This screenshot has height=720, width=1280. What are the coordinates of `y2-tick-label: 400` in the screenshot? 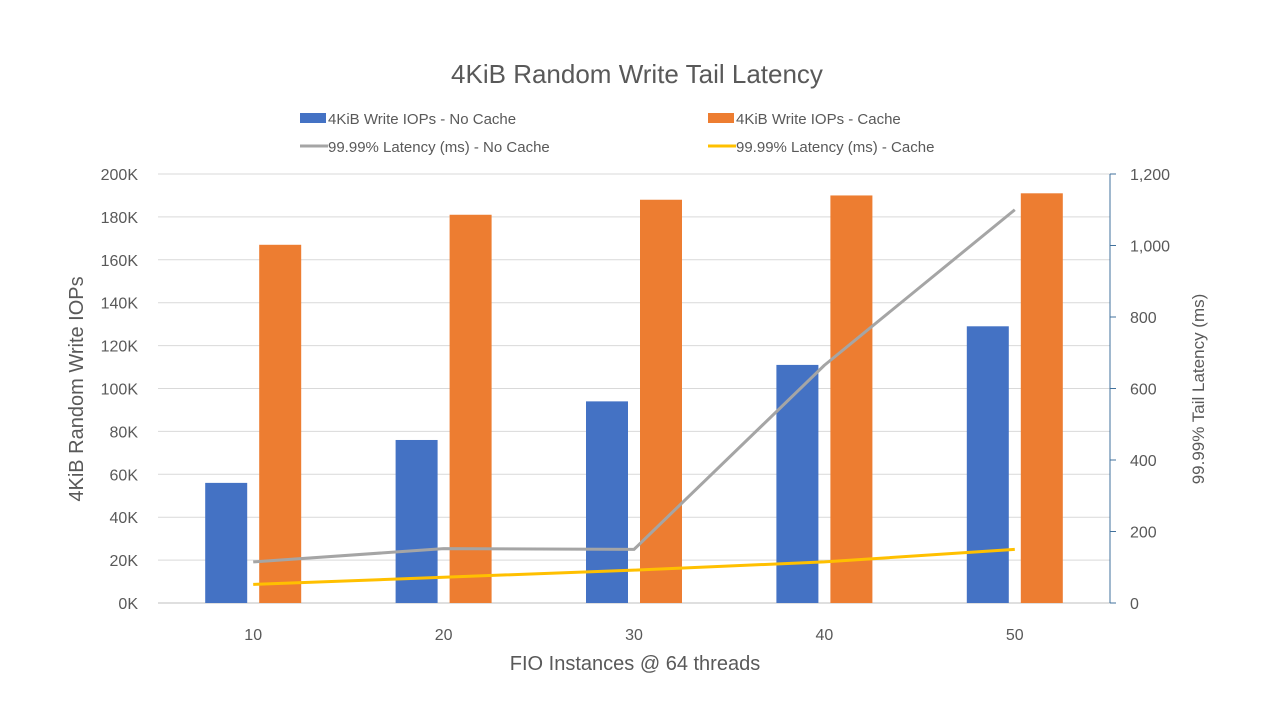 It's located at (1143, 461).